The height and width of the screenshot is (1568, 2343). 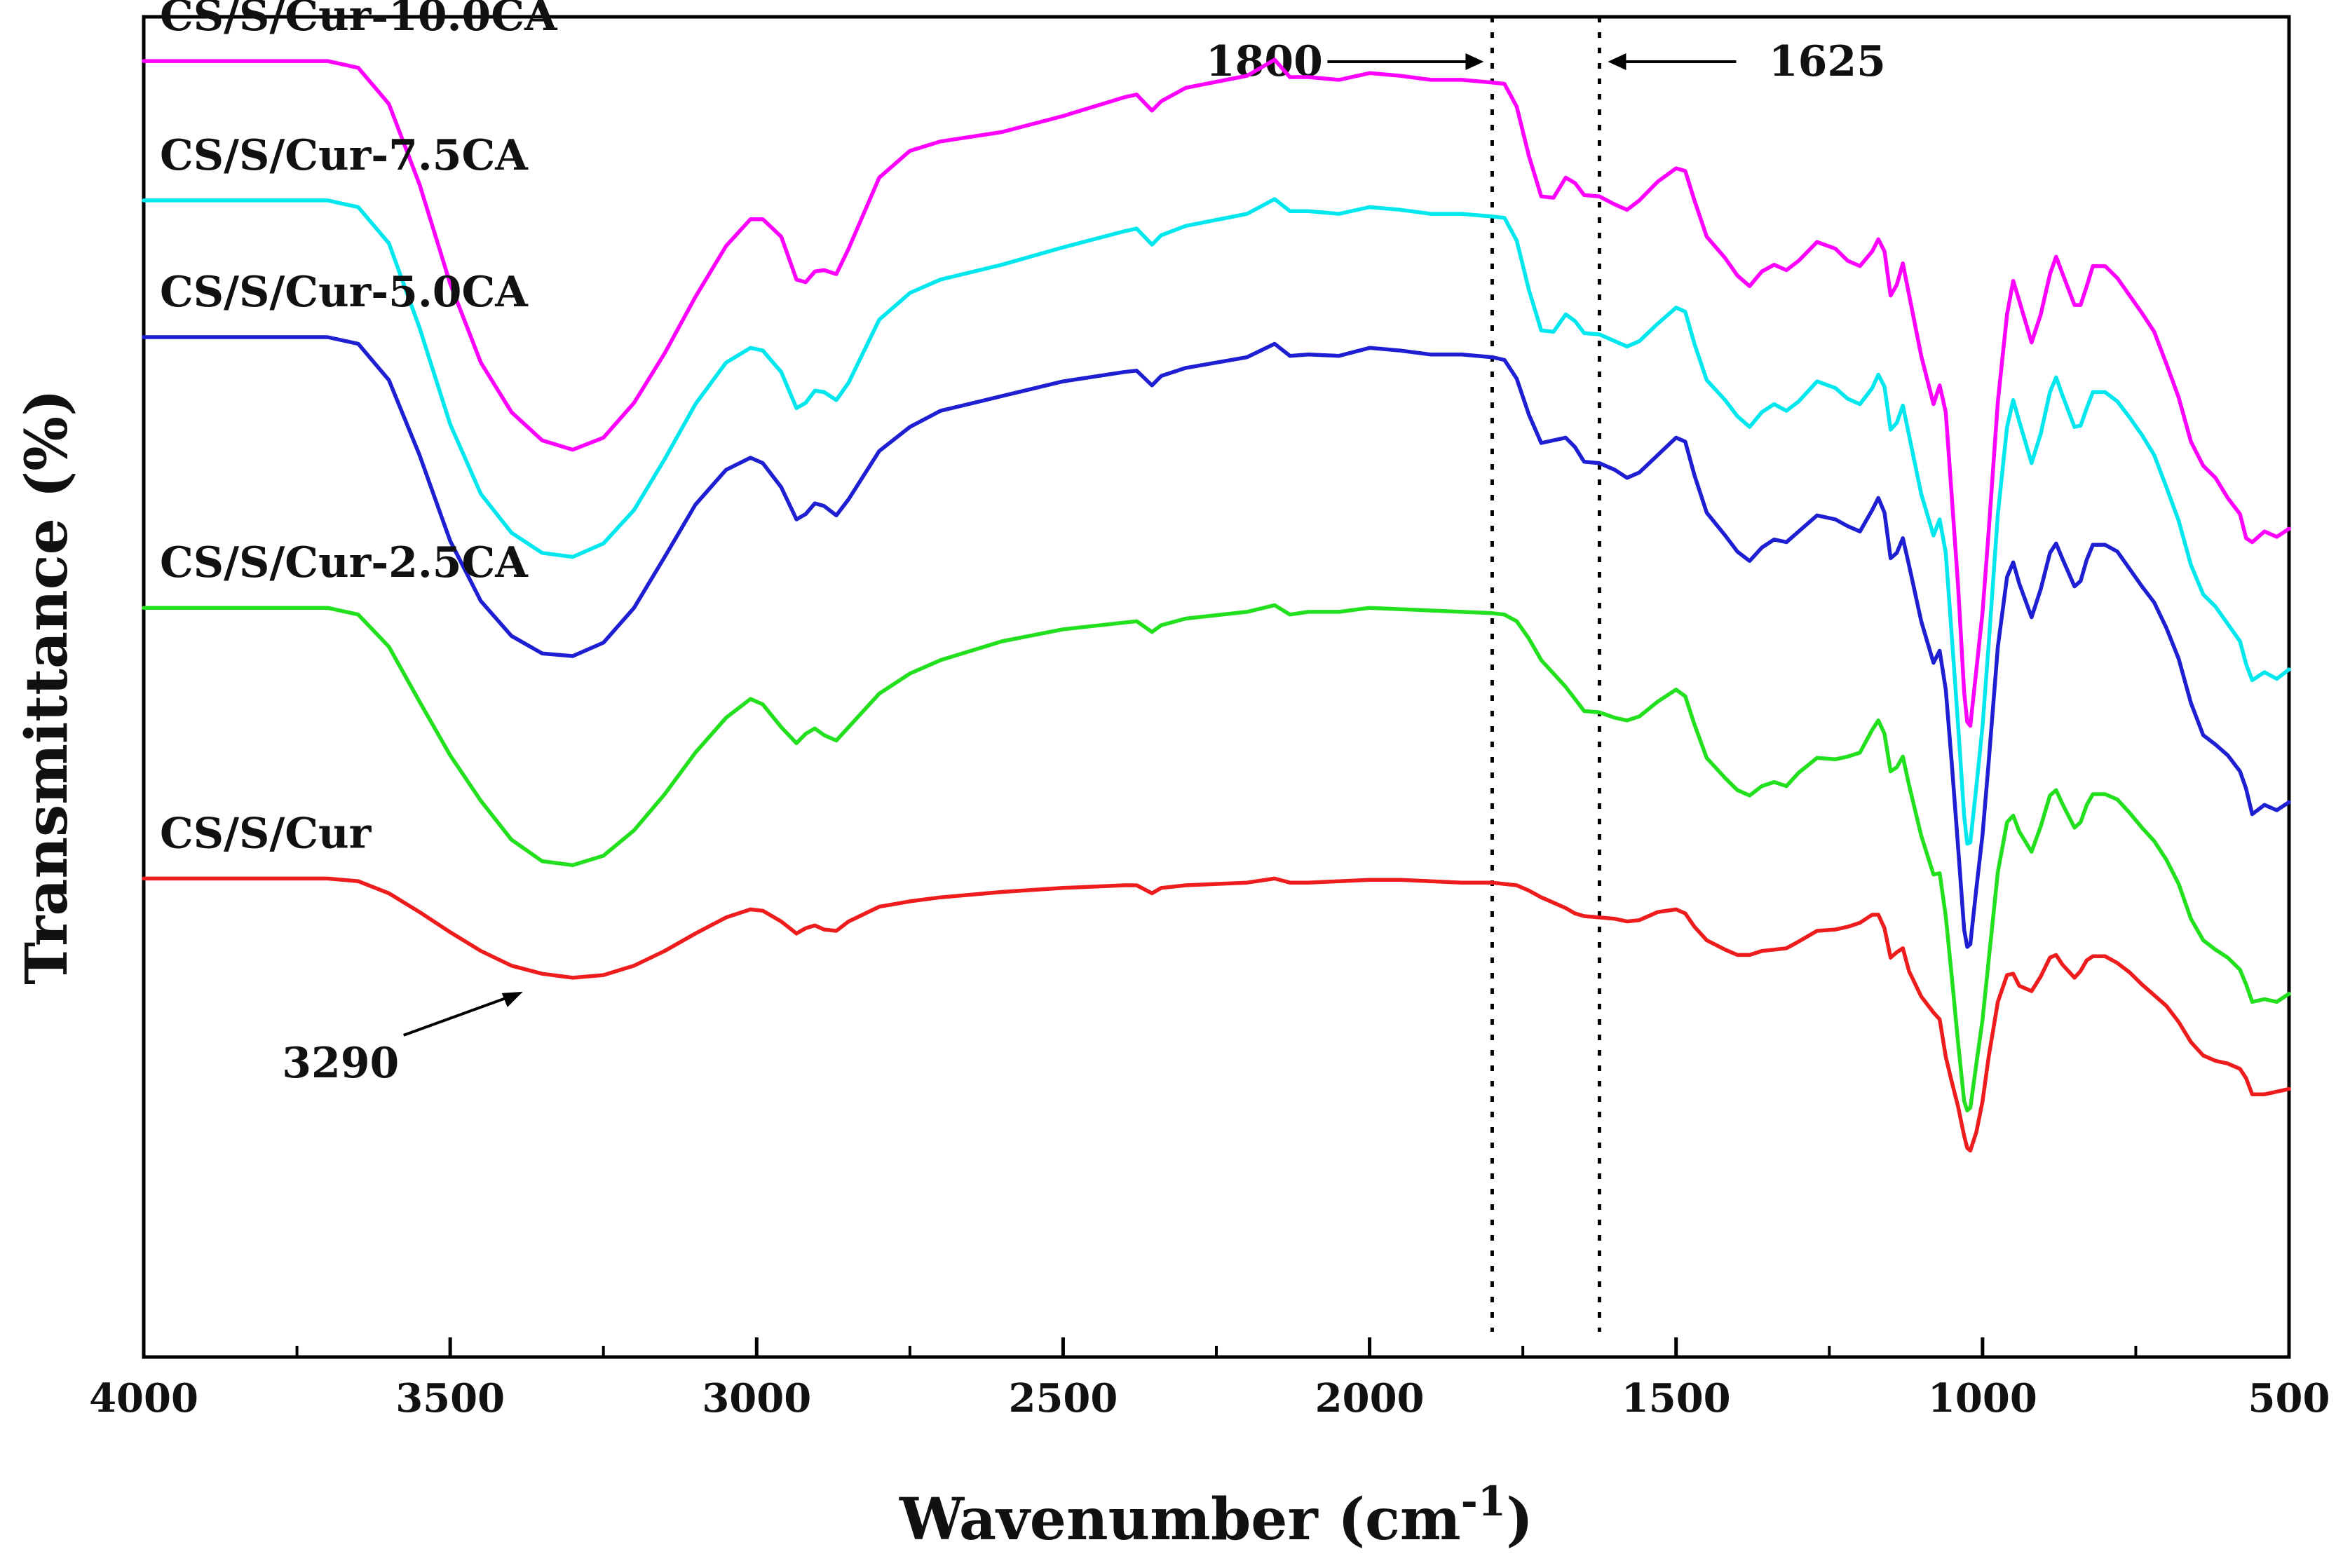 What do you see at coordinates (2289, 1398) in the screenshot?
I see `x-tick-label-500: 500` at bounding box center [2289, 1398].